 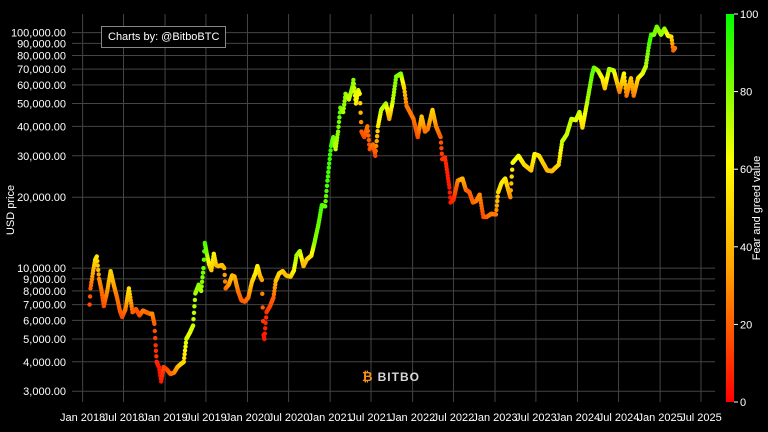 I want to click on x-tick-label: Jul 2018, so click(x=124, y=418).